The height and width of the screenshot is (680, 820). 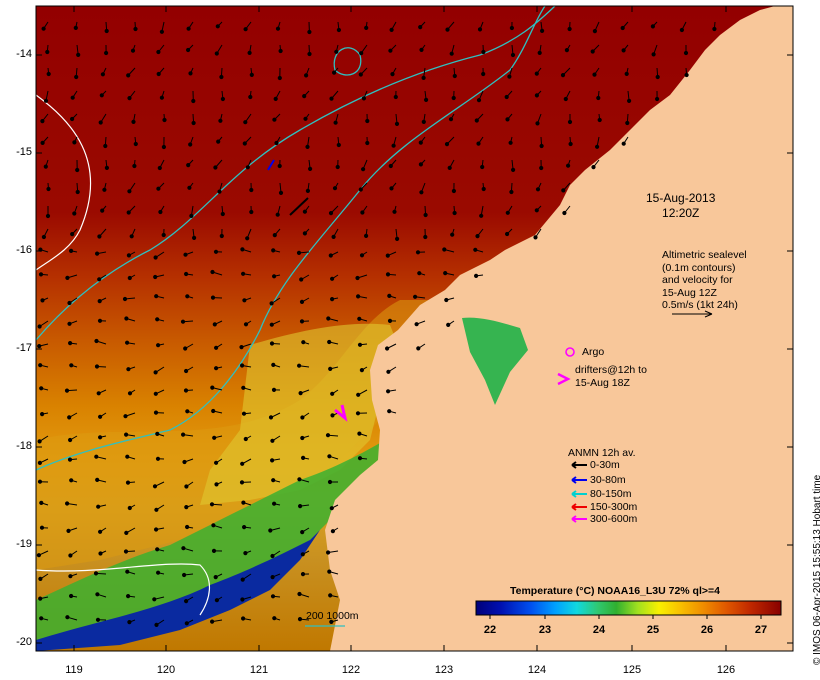 What do you see at coordinates (700, 305) in the screenshot?
I see `altimetry-line: 0.5m/s (1kt 24h)` at bounding box center [700, 305].